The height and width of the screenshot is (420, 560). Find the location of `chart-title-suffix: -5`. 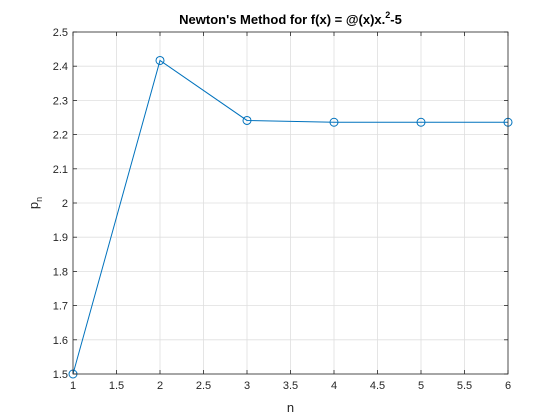

chart-title-suffix: -5 is located at coordinates (396, 19).